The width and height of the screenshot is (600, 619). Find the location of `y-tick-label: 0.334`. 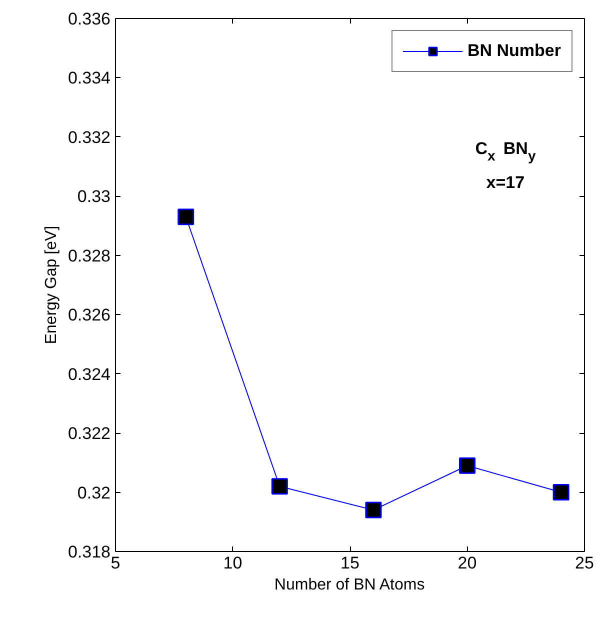

y-tick-label: 0.334 is located at coordinates (89, 78).